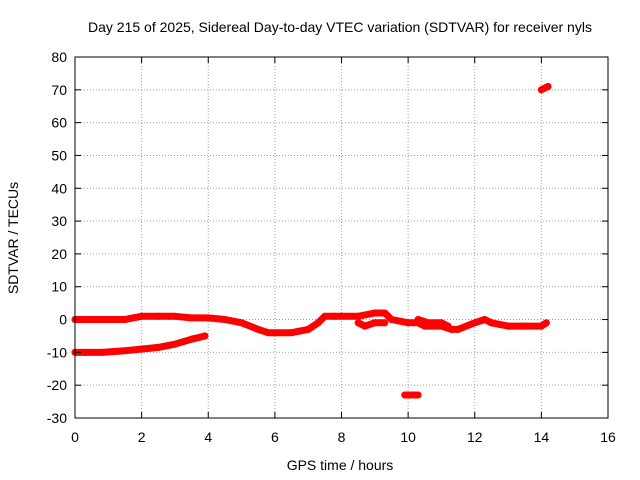  What do you see at coordinates (59, 90) in the screenshot?
I see `y-tick-label: 70` at bounding box center [59, 90].